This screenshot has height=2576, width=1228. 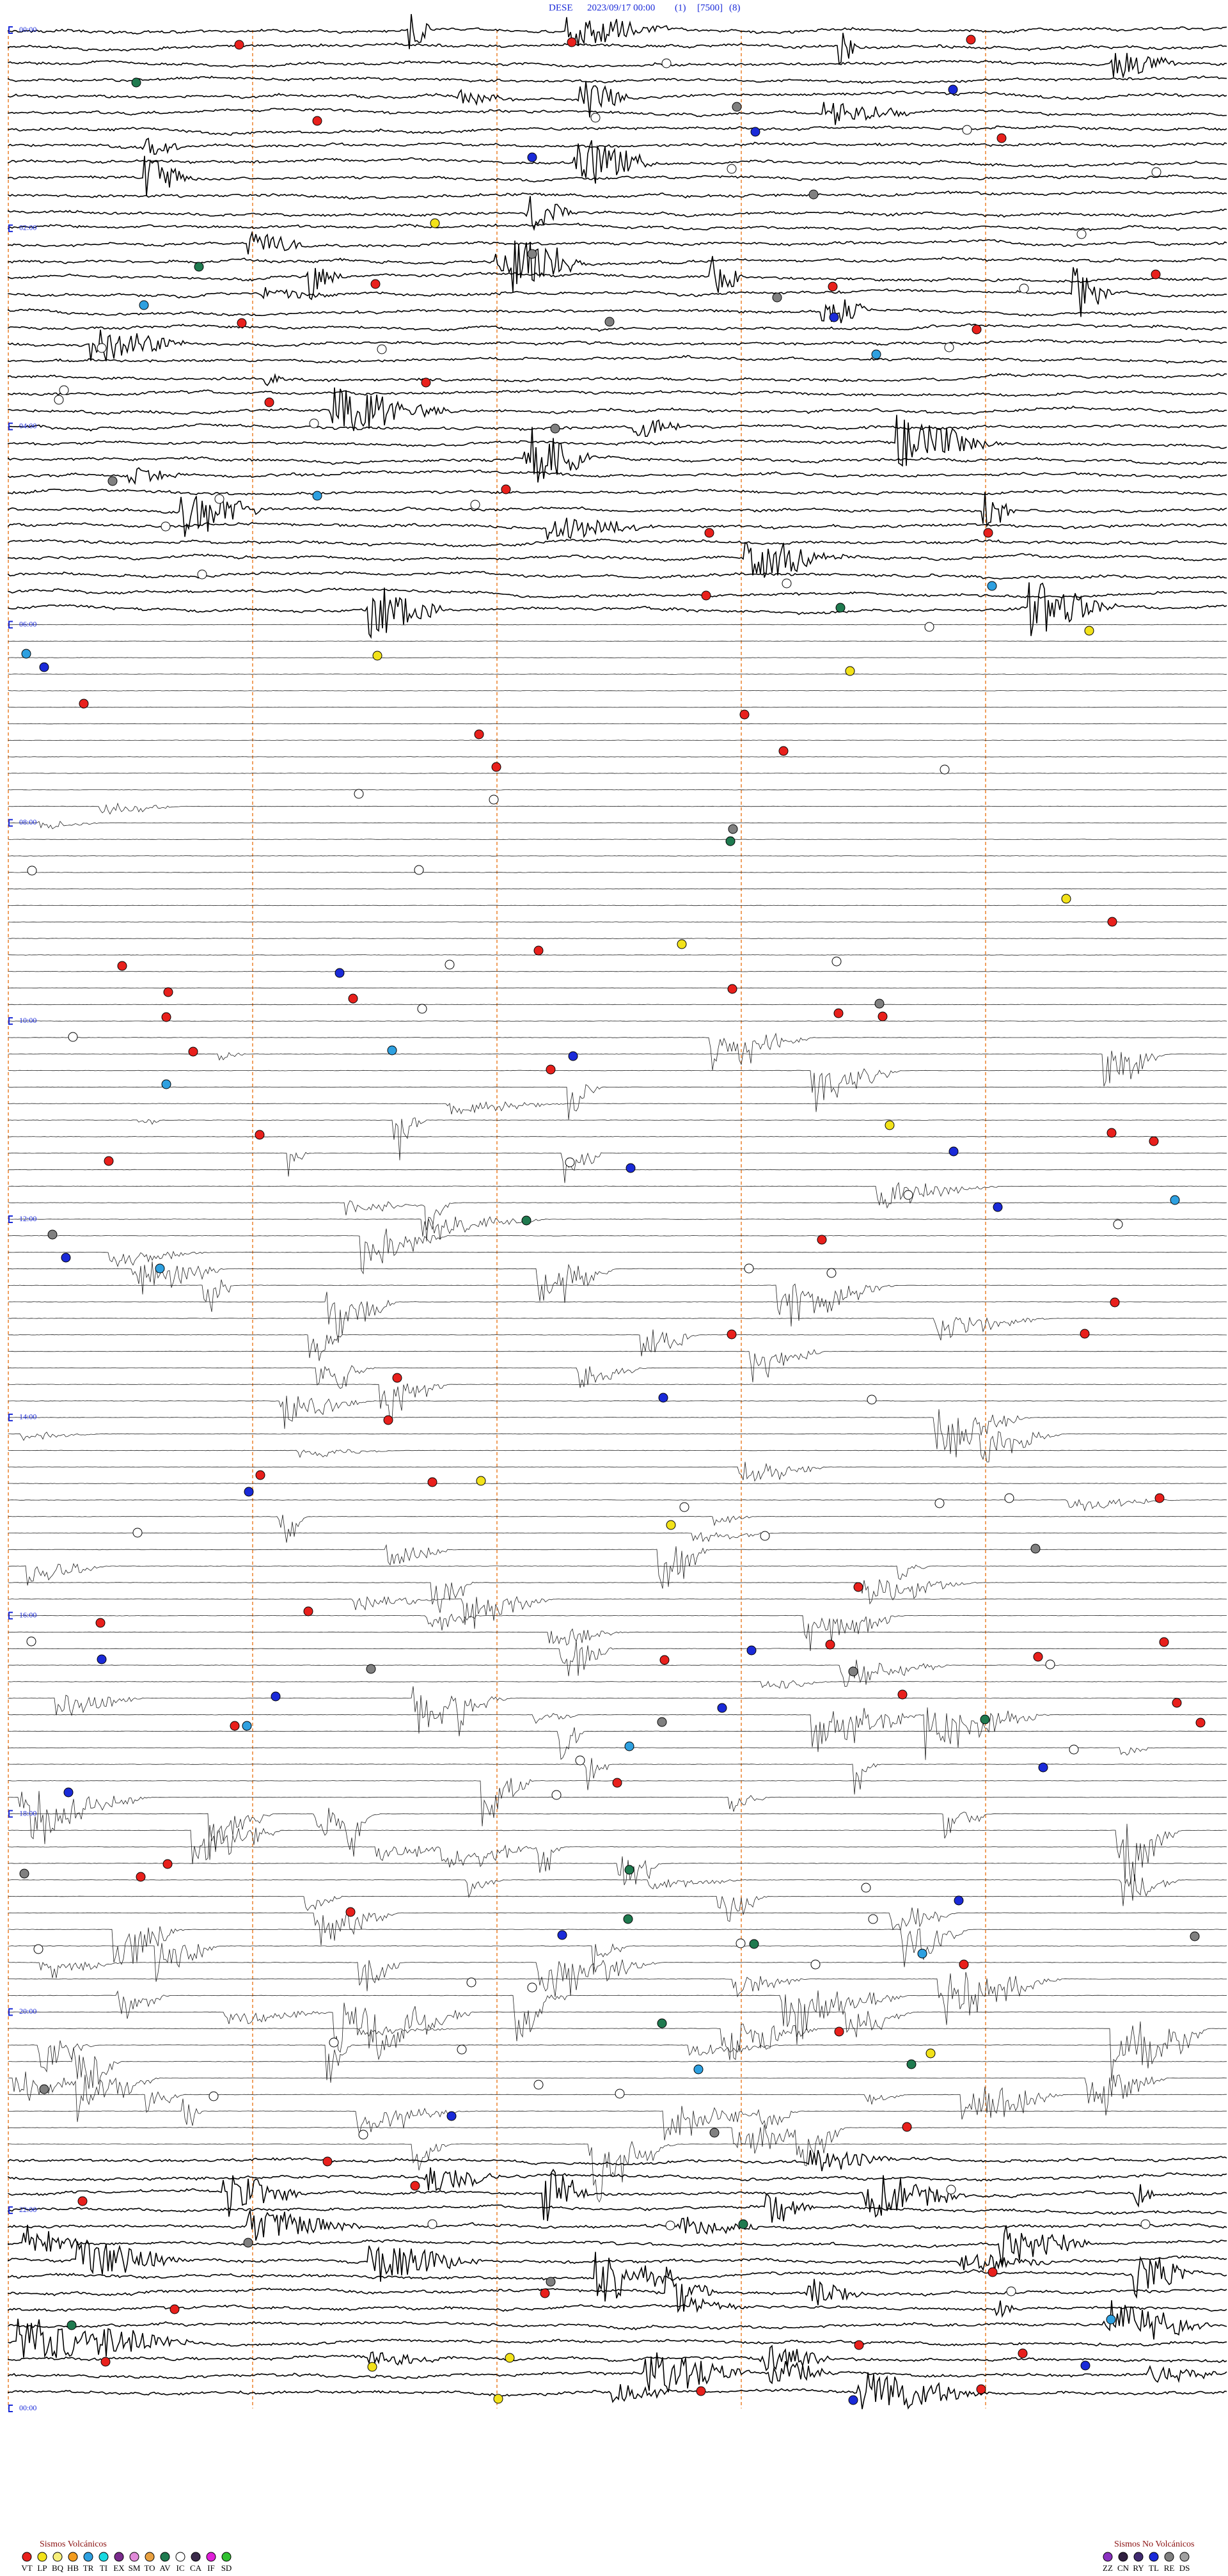 I want to click on time-label: 20:00, so click(x=27, y=2011).